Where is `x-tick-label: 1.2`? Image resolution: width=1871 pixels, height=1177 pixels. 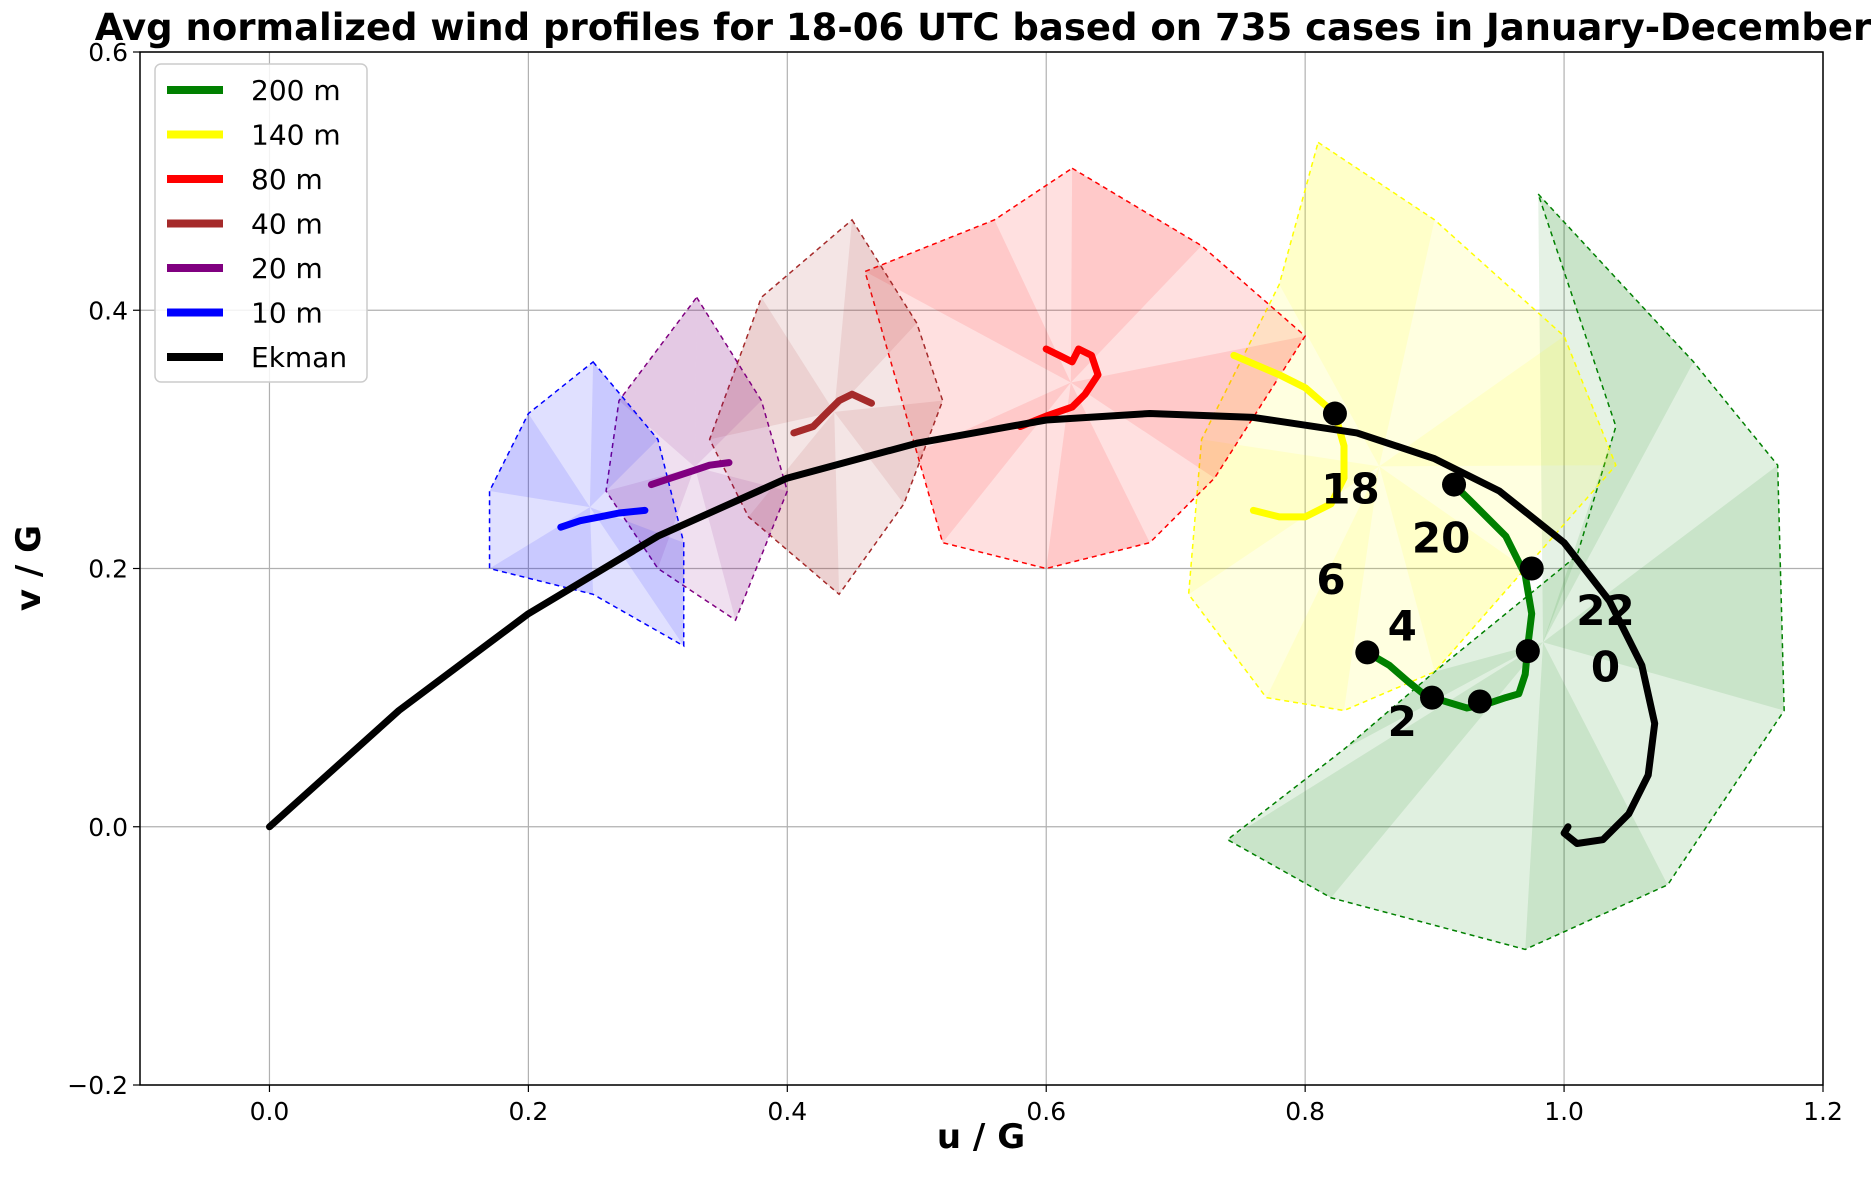 x-tick-label: 1.2 is located at coordinates (1823, 1111).